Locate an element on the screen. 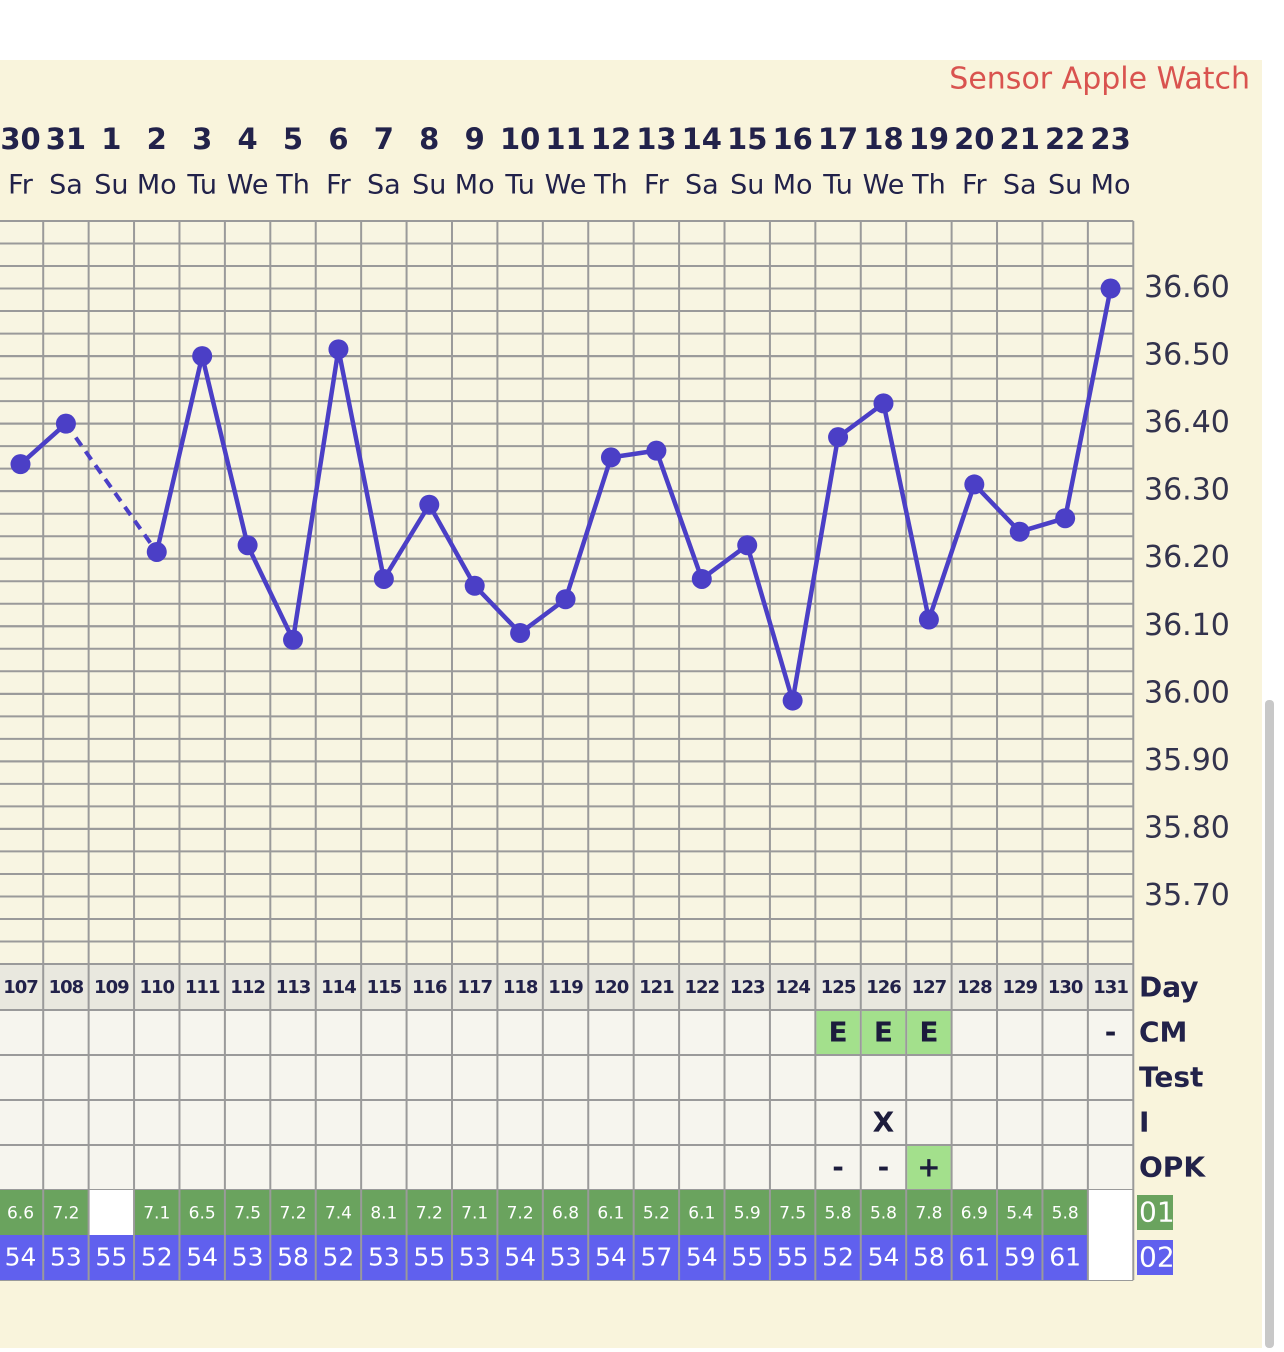  date-label: 7 is located at coordinates (384, 139).